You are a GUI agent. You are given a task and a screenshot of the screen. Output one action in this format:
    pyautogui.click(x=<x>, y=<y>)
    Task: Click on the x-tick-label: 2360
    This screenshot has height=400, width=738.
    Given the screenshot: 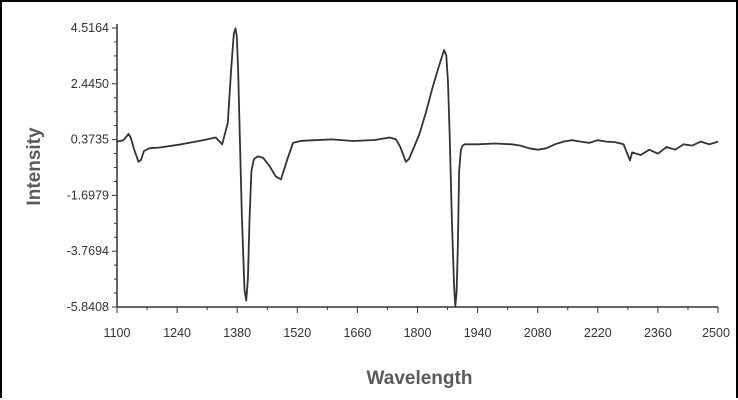 What is the action you would take?
    pyautogui.click(x=658, y=333)
    